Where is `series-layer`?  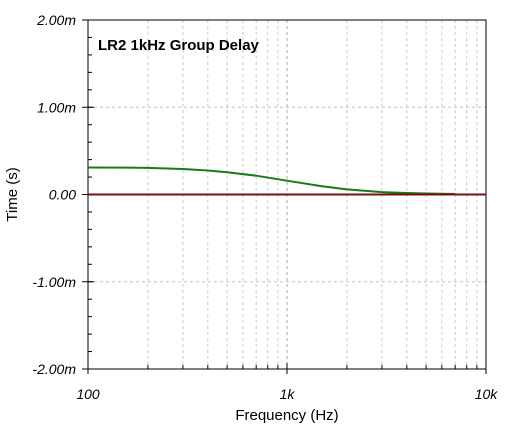 series-layer is located at coordinates (286, 181).